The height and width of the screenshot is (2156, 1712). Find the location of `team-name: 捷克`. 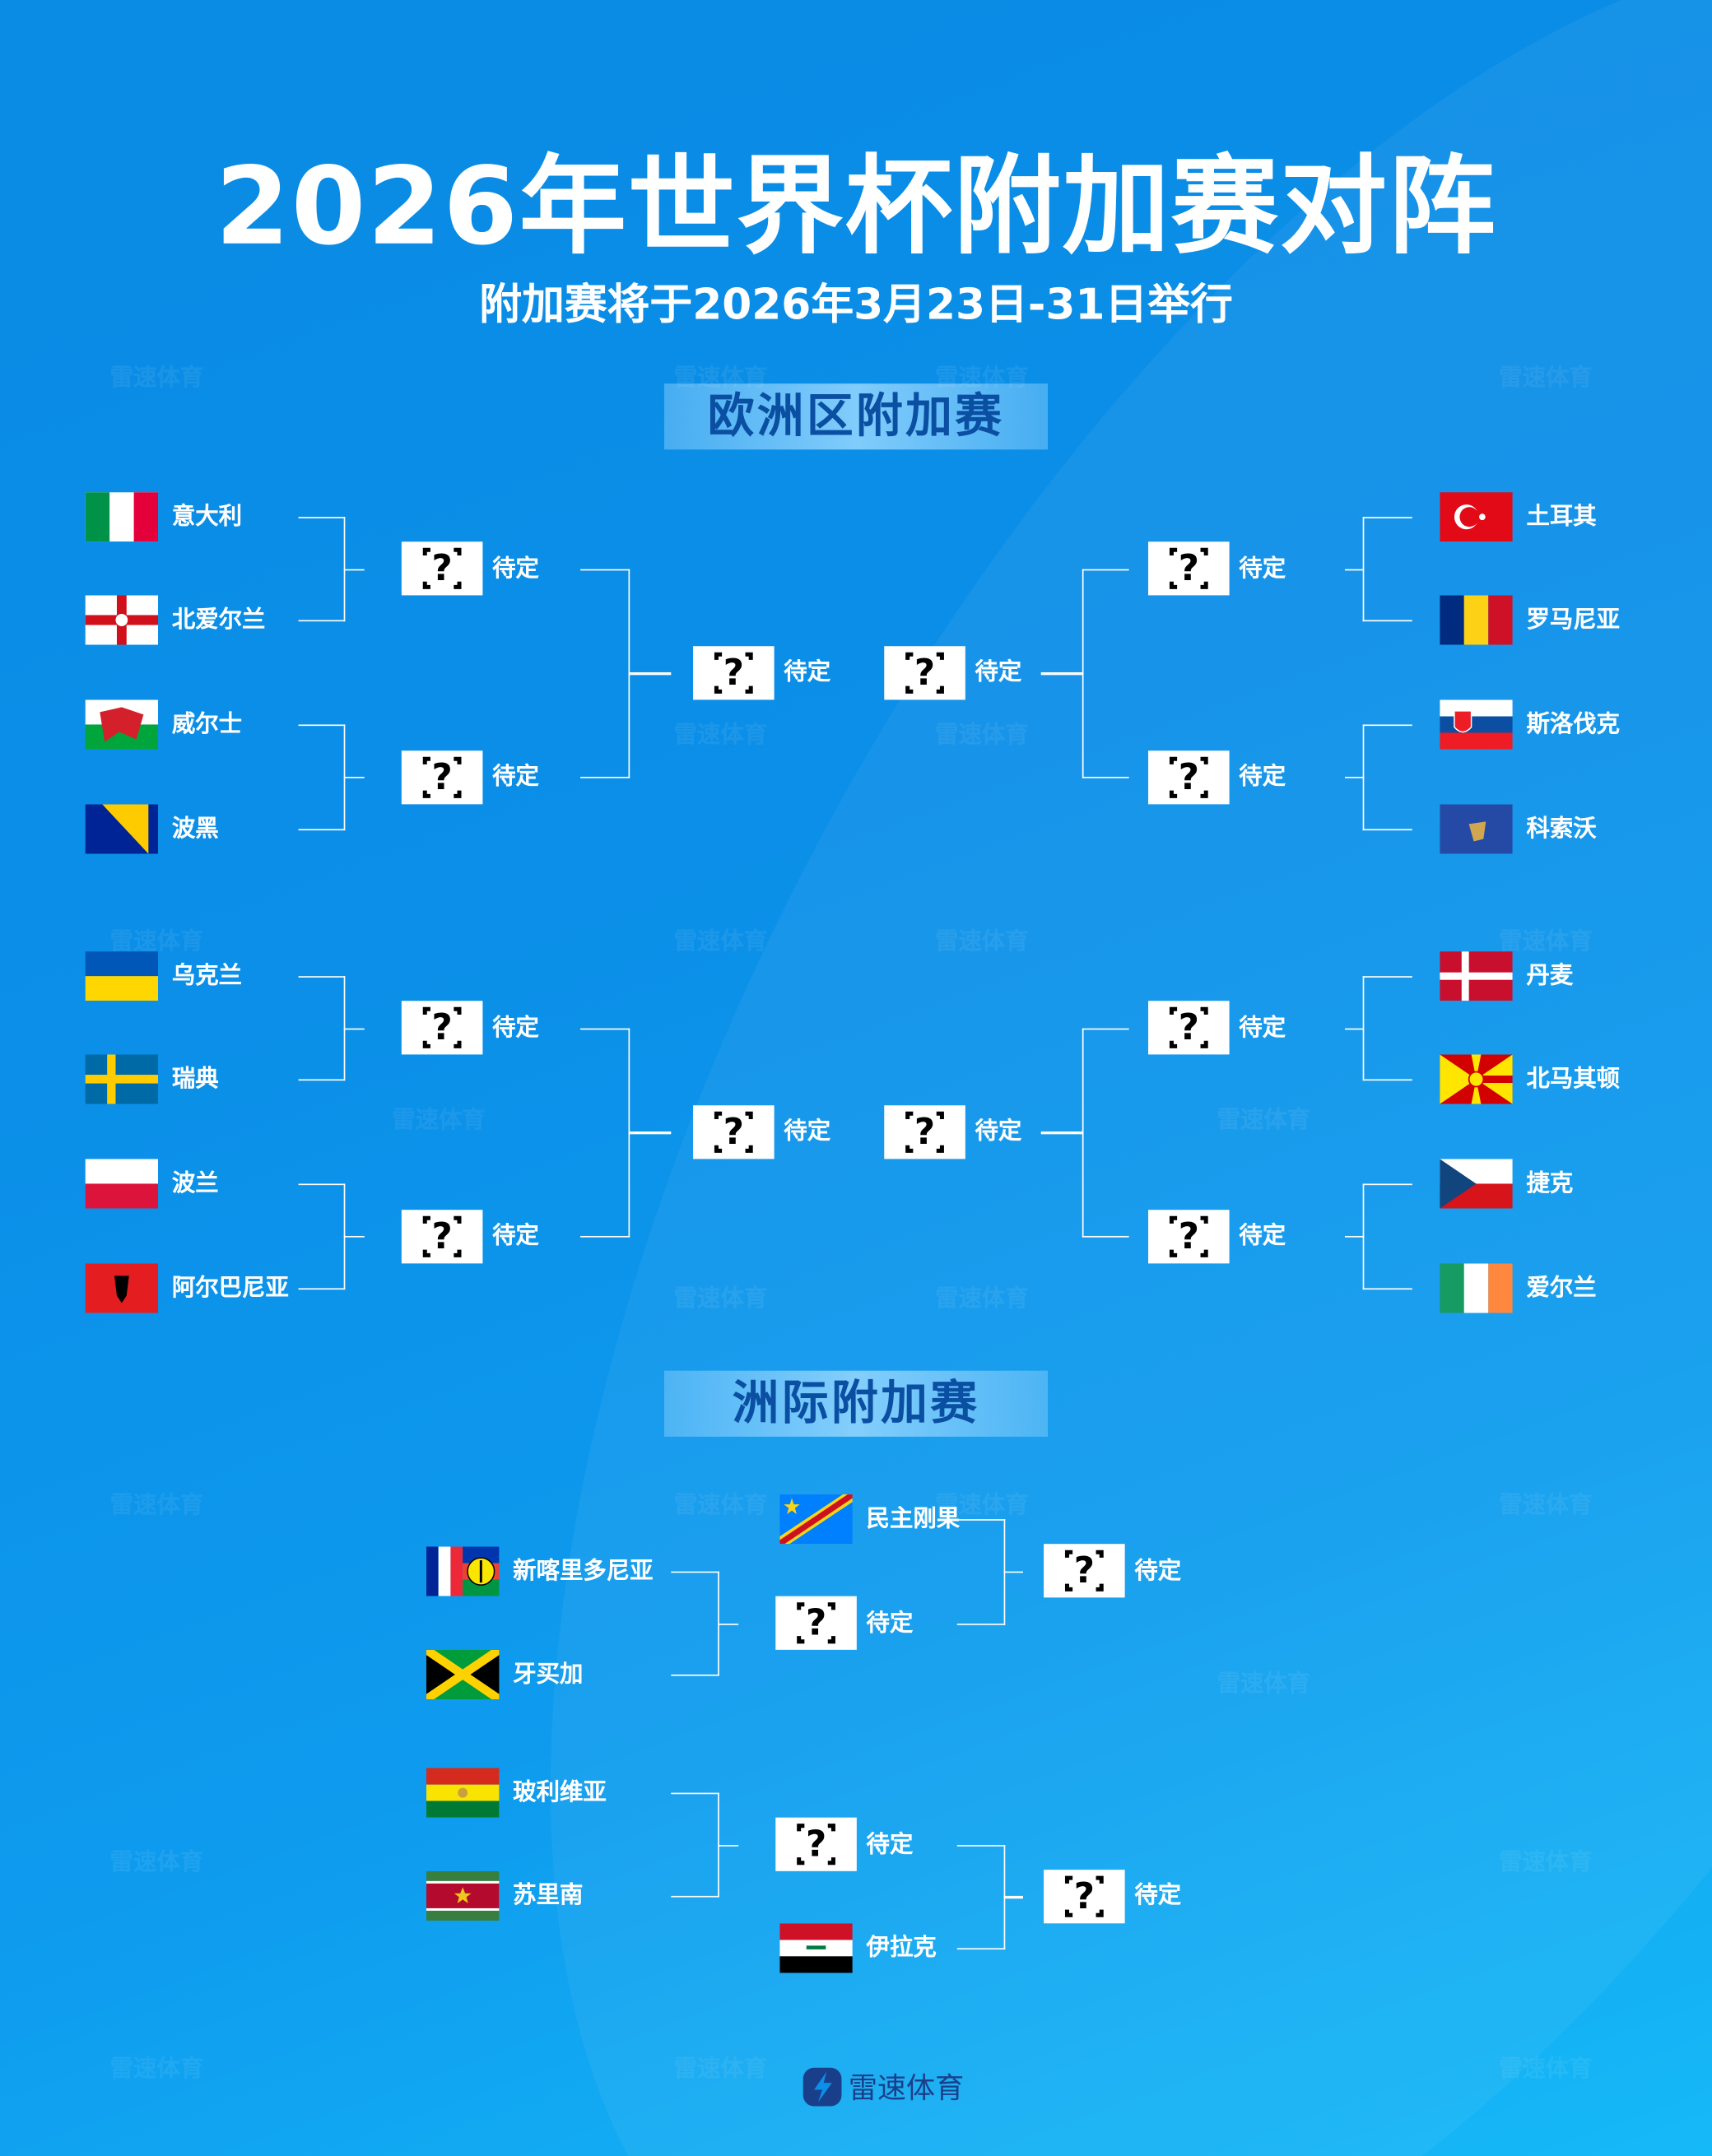

team-name: 捷克 is located at coordinates (1550, 1183).